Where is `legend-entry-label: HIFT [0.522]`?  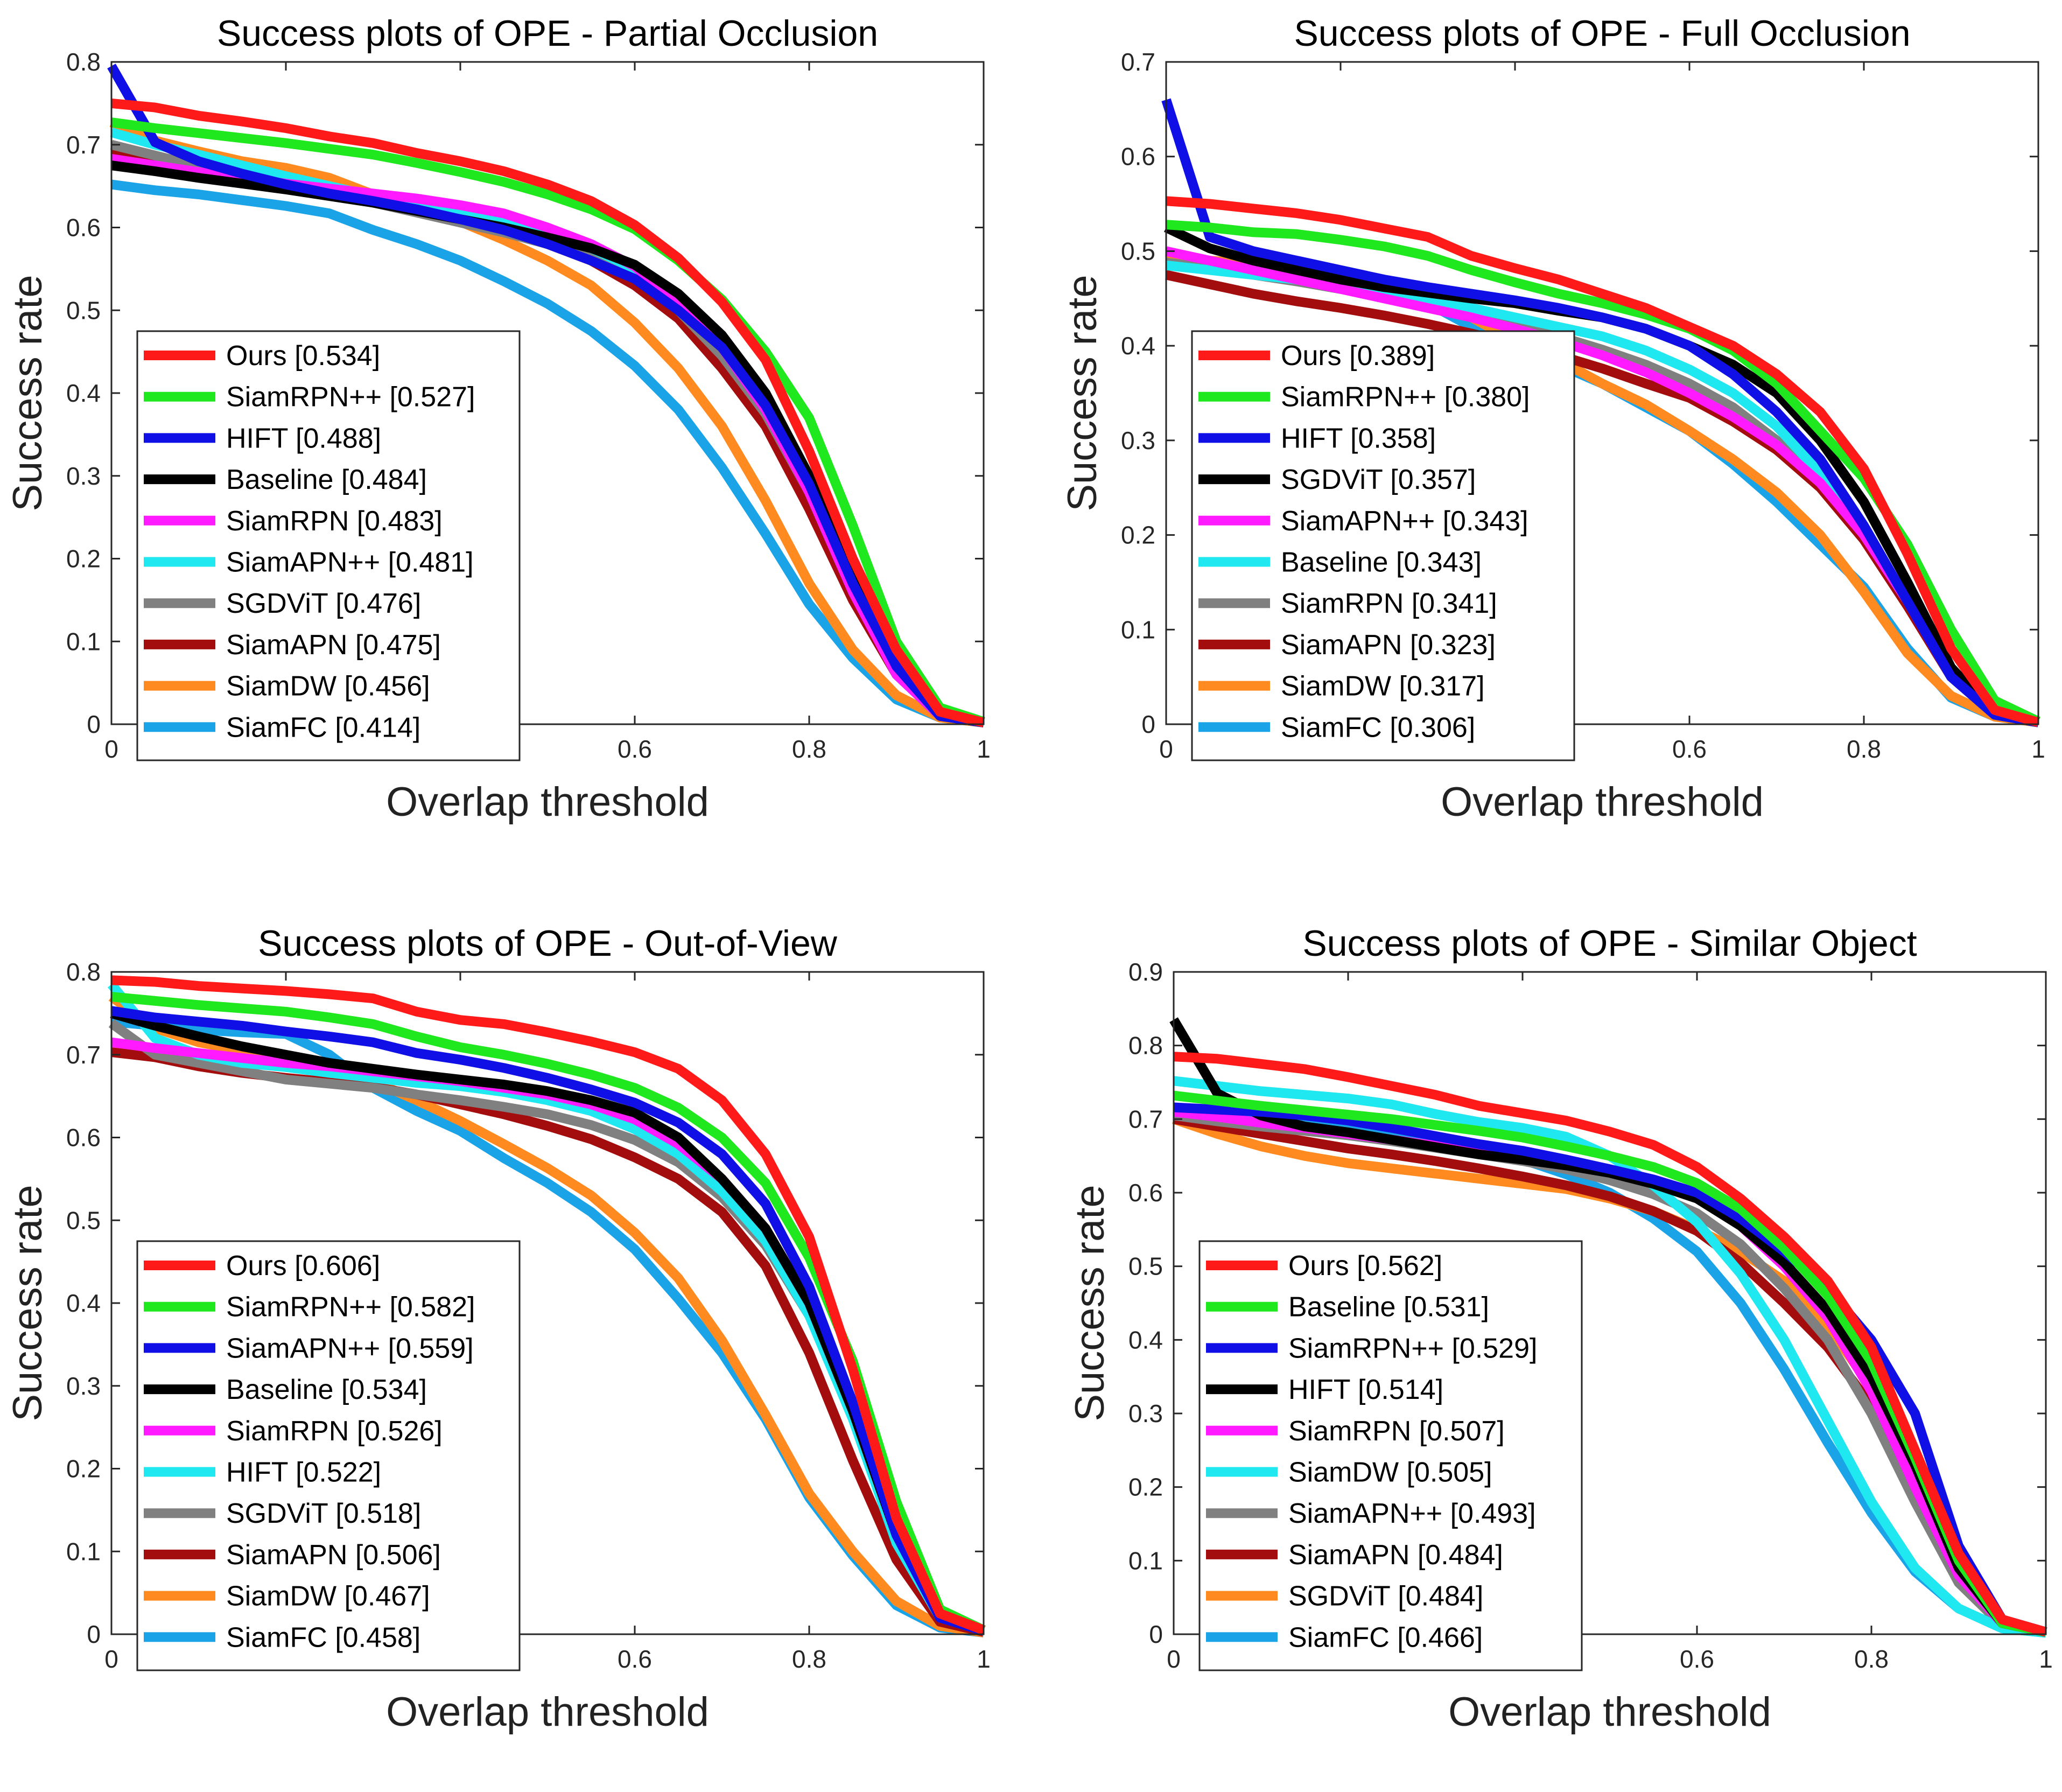 legend-entry-label: HIFT [0.522] is located at coordinates (303, 1472).